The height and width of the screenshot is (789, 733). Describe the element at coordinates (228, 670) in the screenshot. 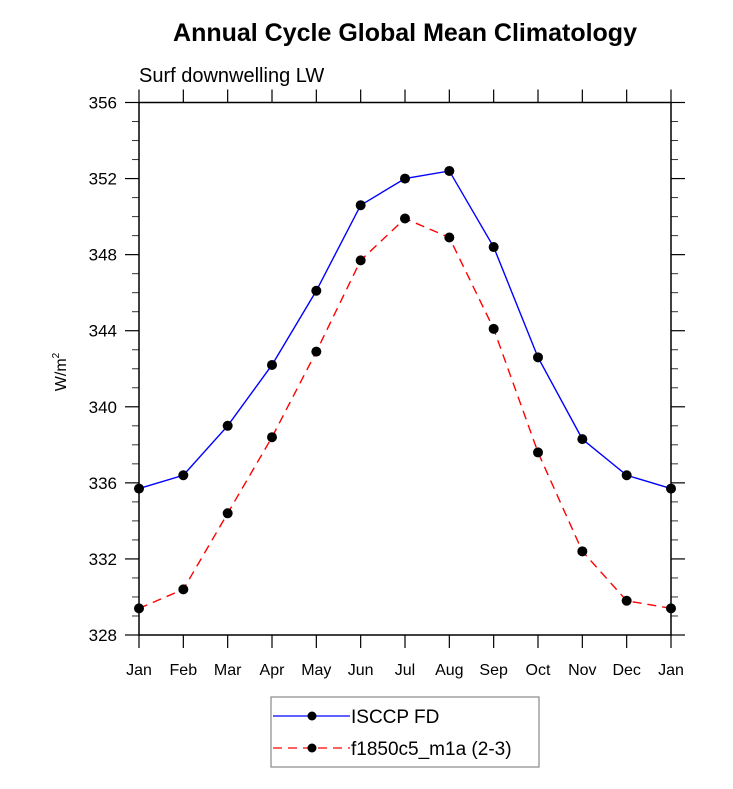

I see `x-tick-label: Mar` at that location.